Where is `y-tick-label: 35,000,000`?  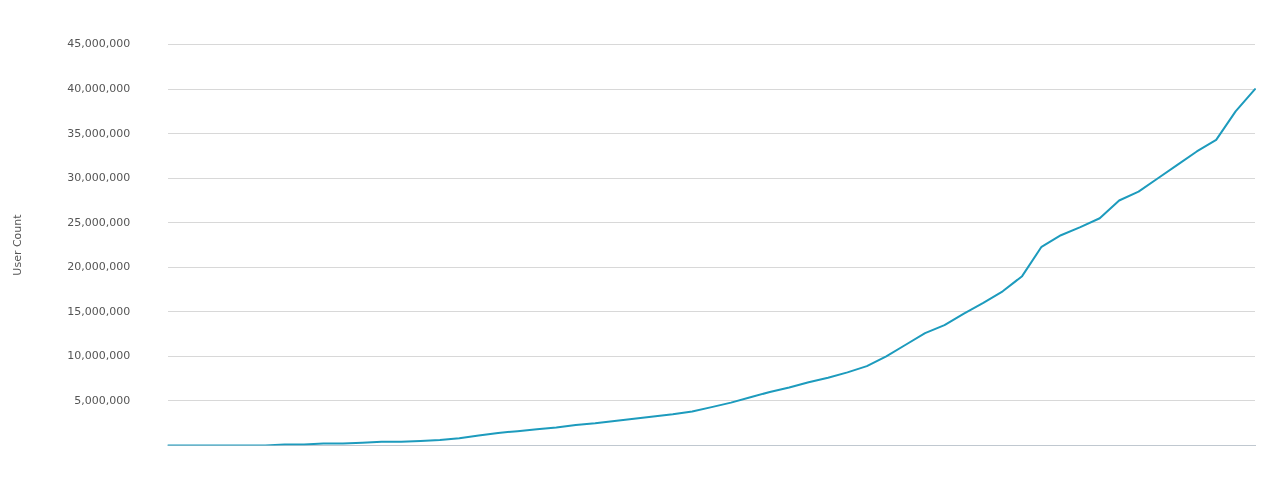
y-tick-label: 35,000,000 is located at coordinates (99, 133).